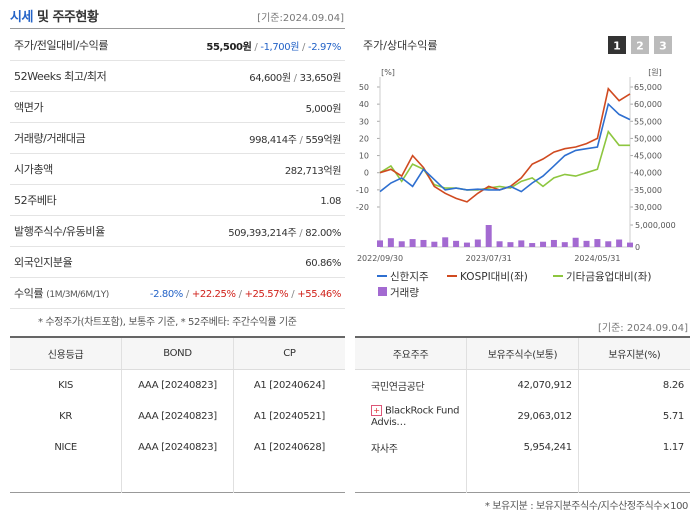 Image resolution: width=696 pixels, height=520 pixels. I want to click on section-title: 시세 및 주주현황, so click(54, 15).